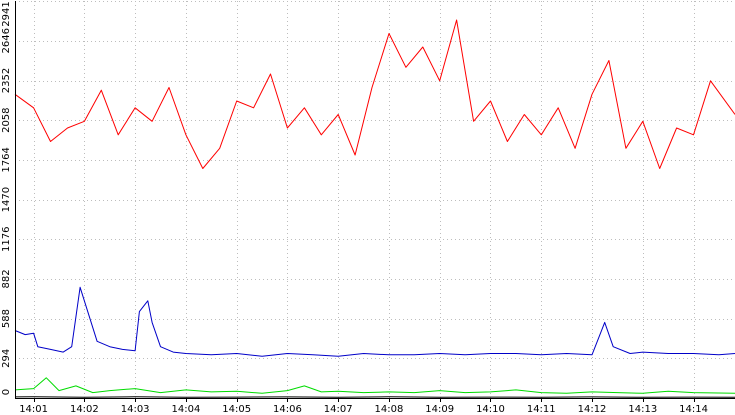  Describe the element at coordinates (389, 409) in the screenshot. I see `x-tick-label: 14:08` at that location.